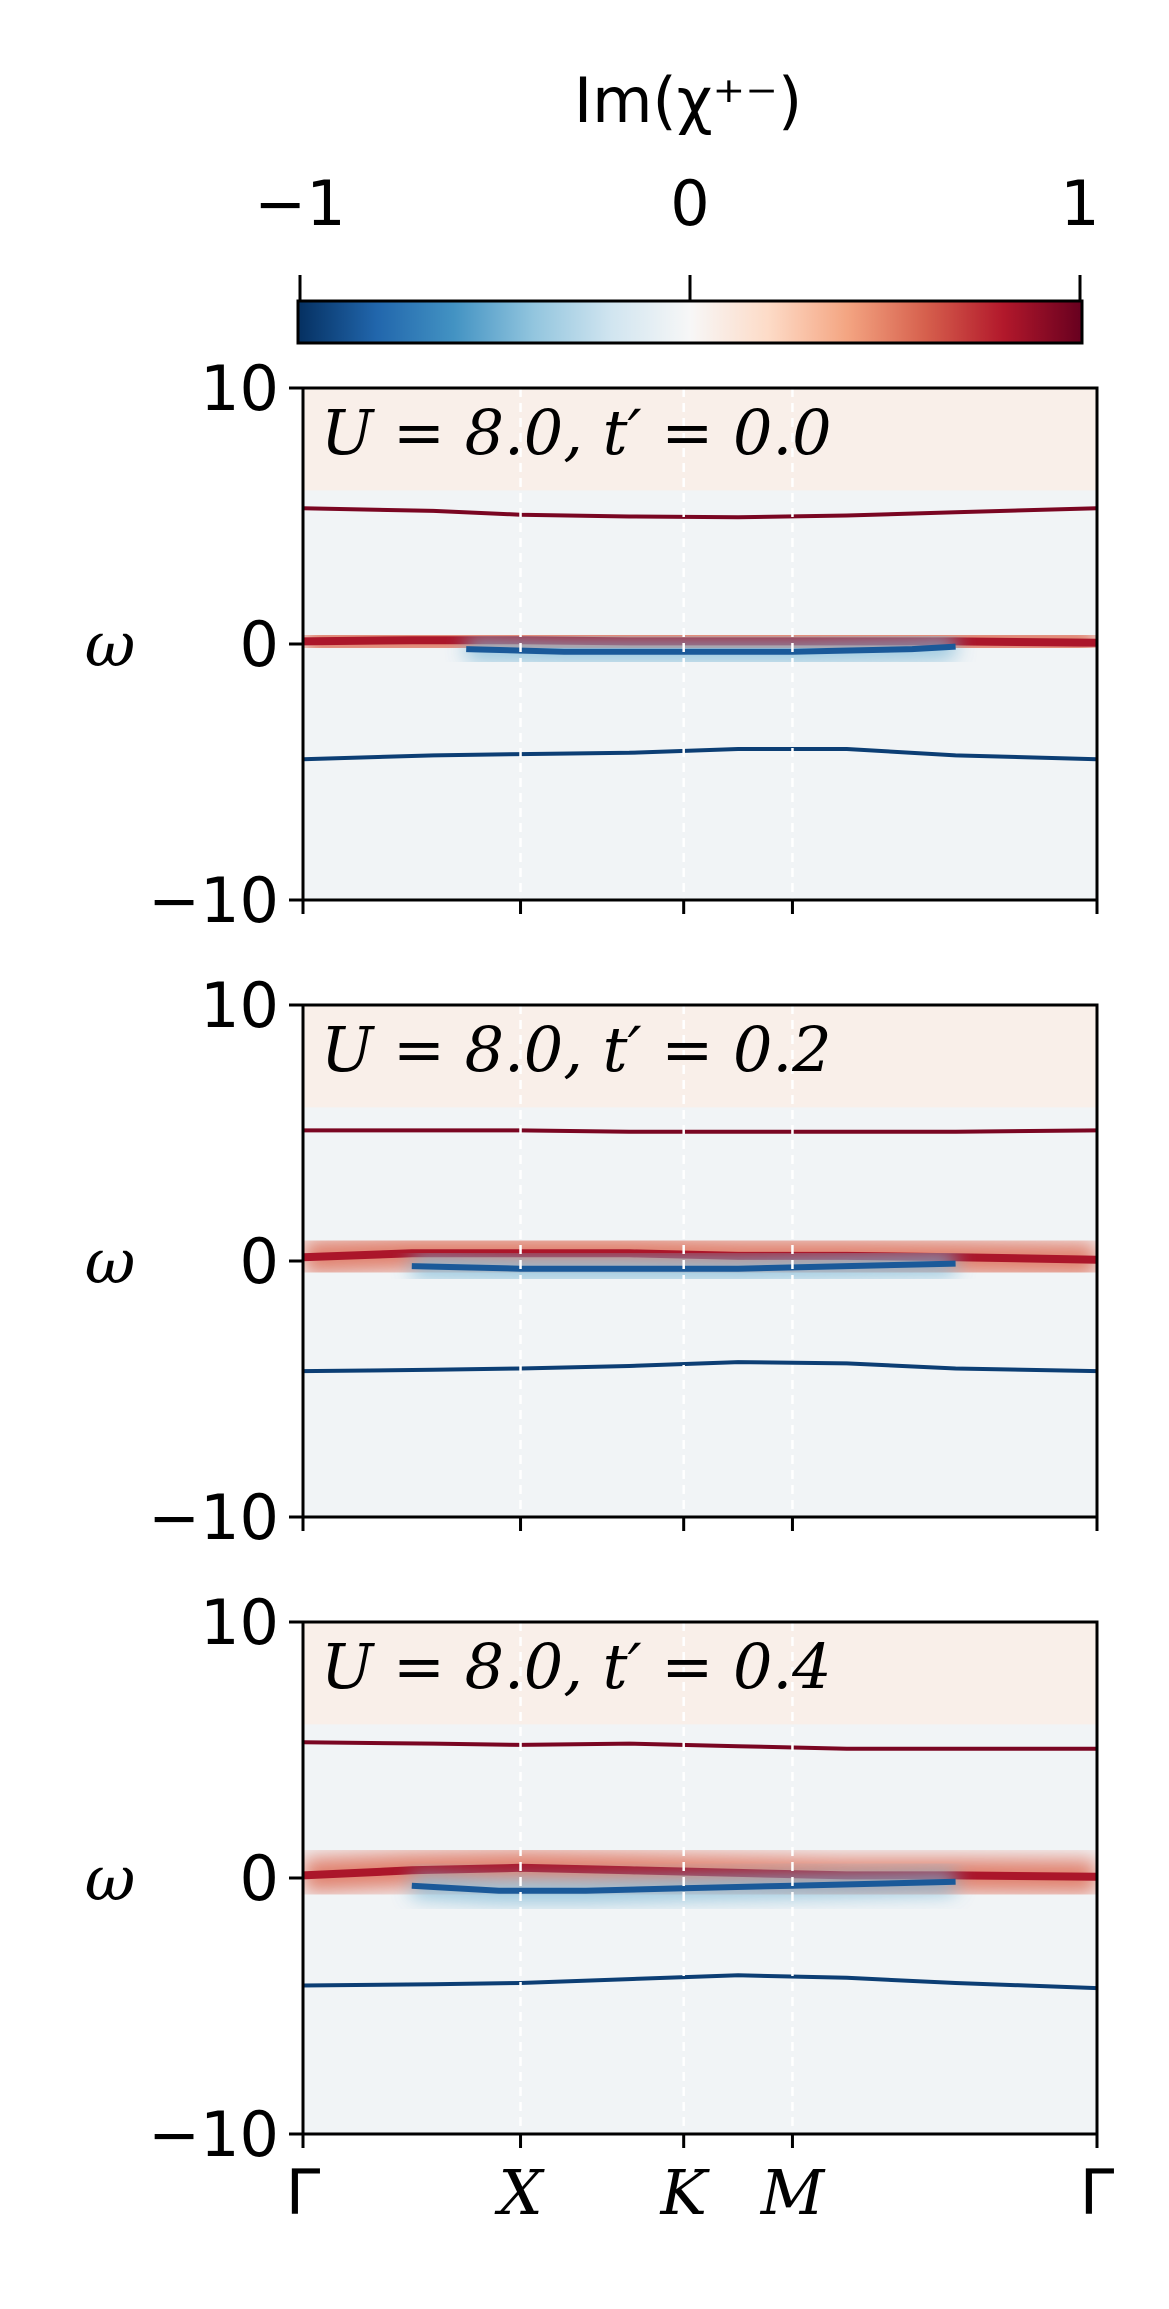  I want to click on colorbar-gradient, so click(690, 322).